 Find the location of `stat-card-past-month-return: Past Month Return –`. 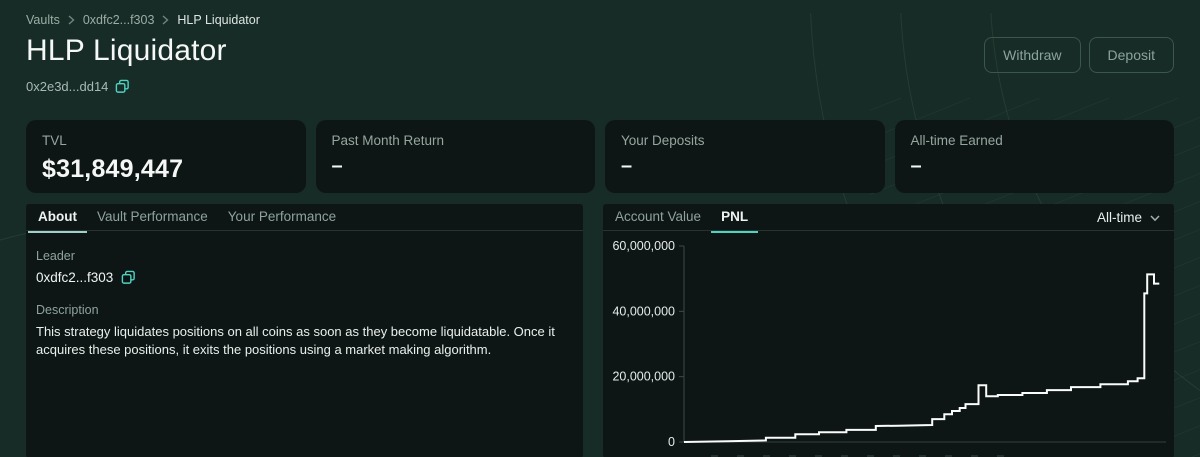

stat-card-past-month-return: Past Month Return – is located at coordinates (455, 156).